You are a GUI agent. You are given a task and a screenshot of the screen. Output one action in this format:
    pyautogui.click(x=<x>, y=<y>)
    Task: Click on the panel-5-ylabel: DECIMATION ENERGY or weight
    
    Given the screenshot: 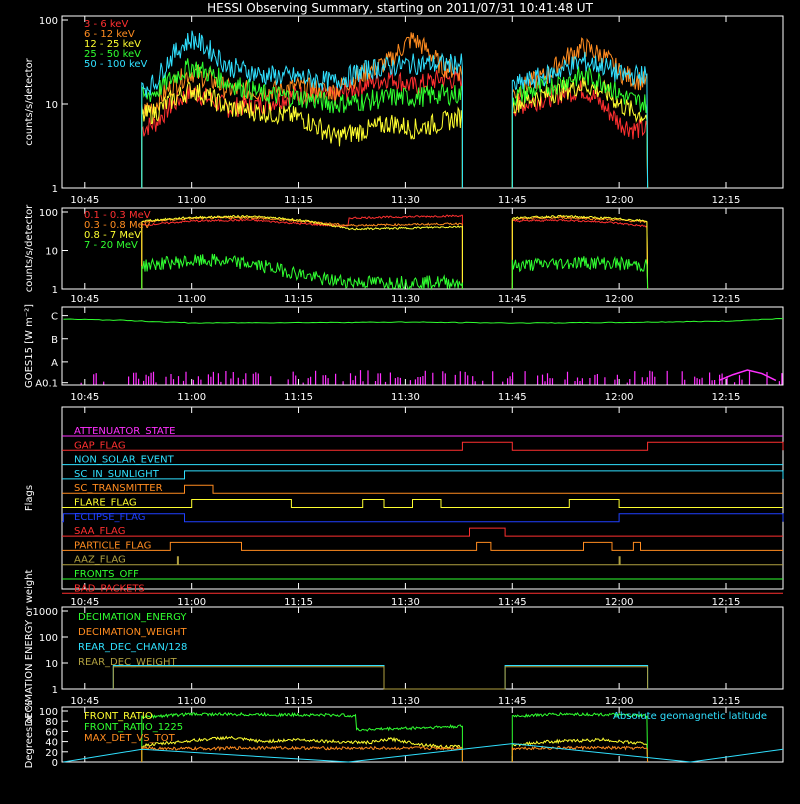 What is the action you would take?
    pyautogui.click(x=29, y=647)
    